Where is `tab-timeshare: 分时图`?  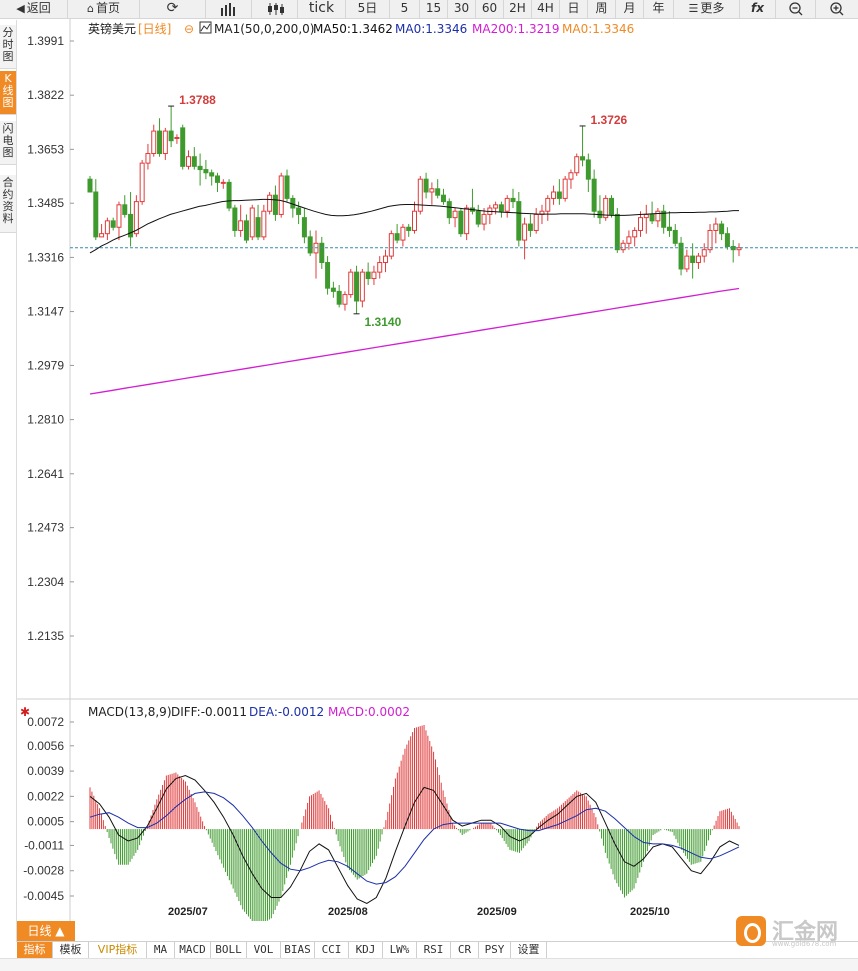 tab-timeshare: 分时图 is located at coordinates (8, 47).